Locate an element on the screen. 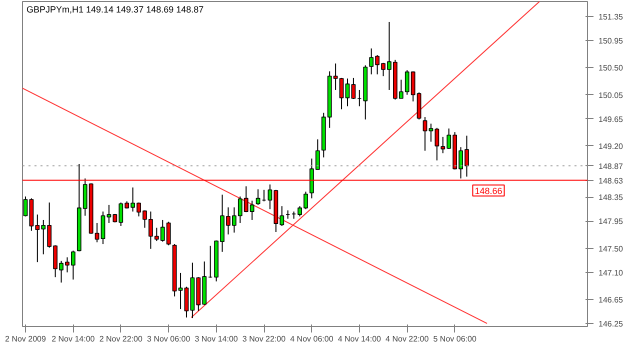 The width and height of the screenshot is (625, 346). annotation: 148.66 is located at coordinates (488, 191).